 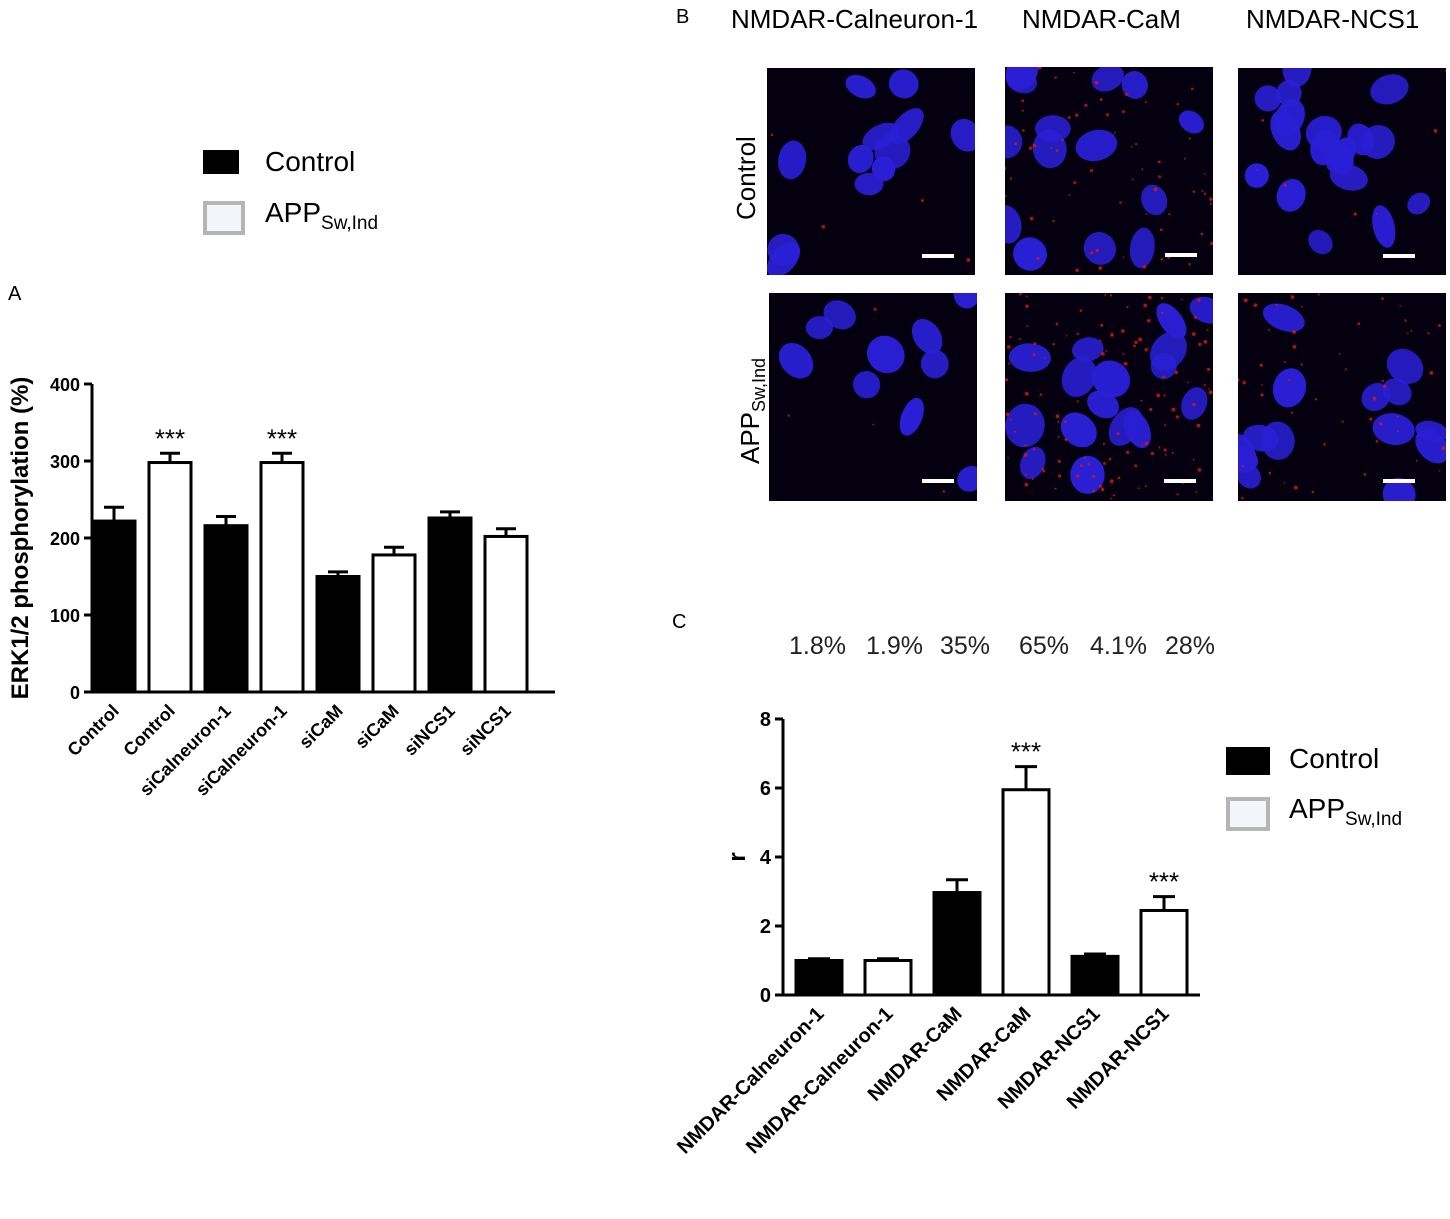 What do you see at coordinates (873, 397) in the screenshot?
I see `micrograph-app-calneuron` at bounding box center [873, 397].